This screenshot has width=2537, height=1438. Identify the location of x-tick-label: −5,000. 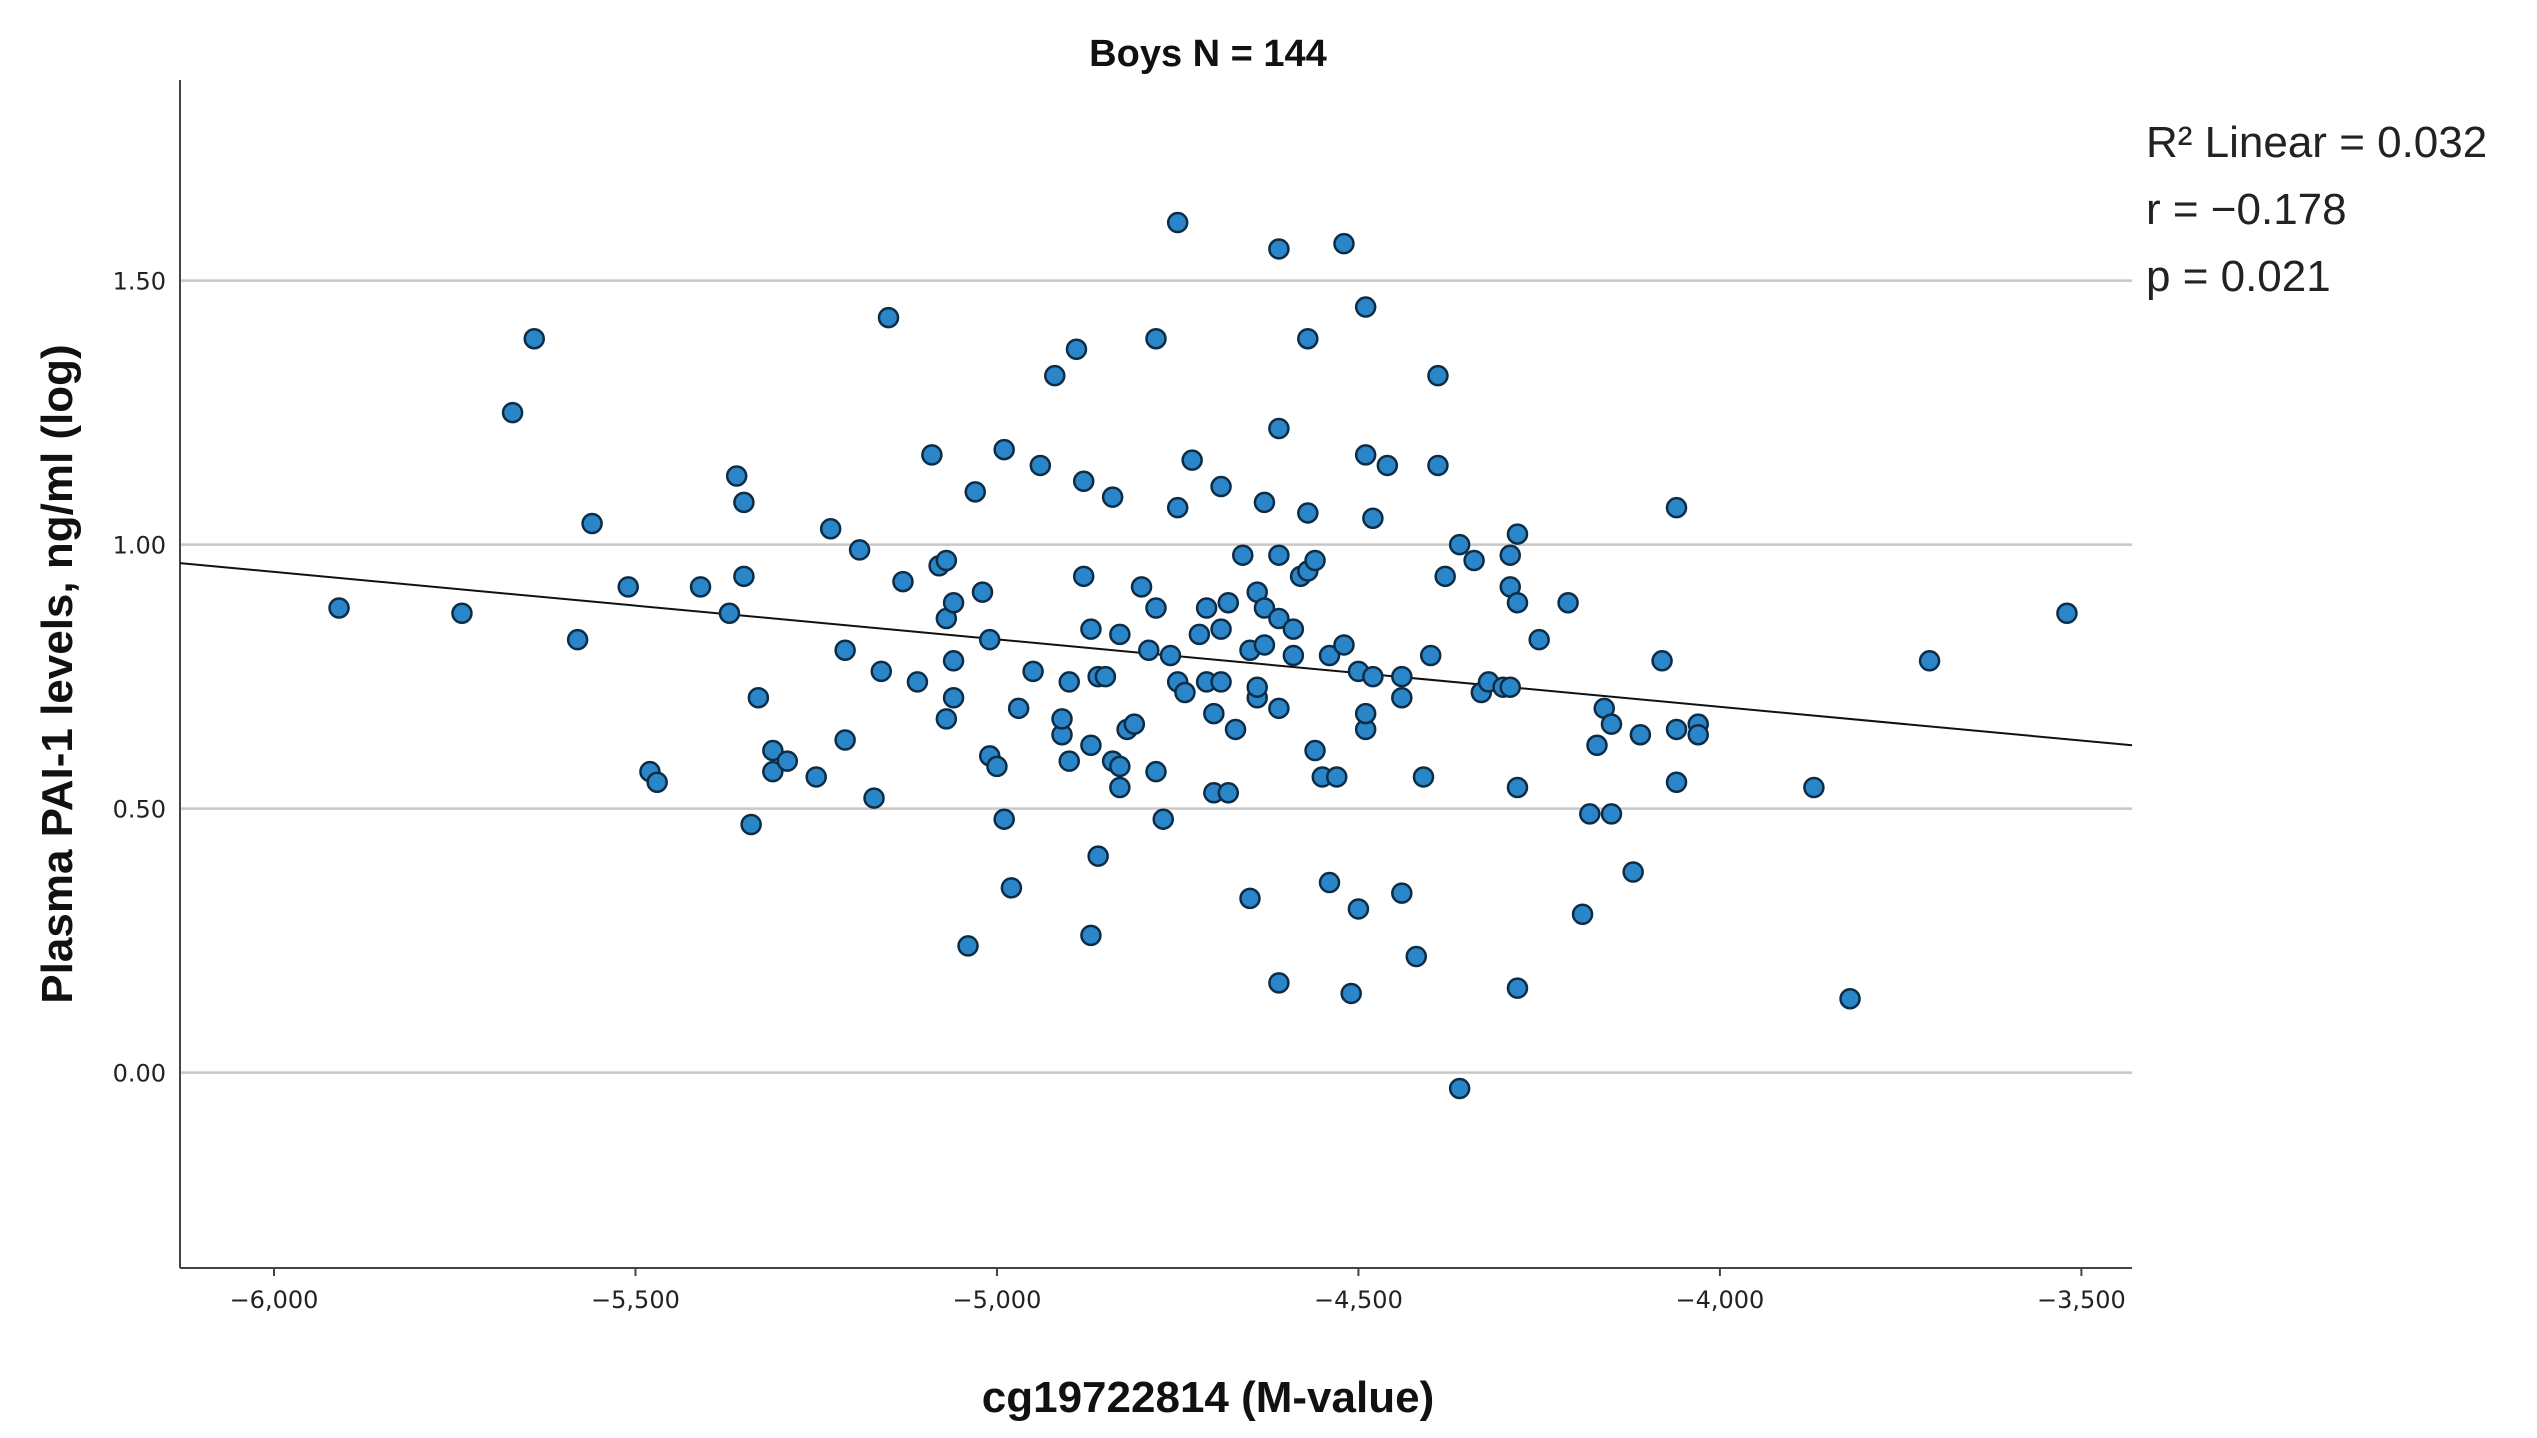
(997, 1300).